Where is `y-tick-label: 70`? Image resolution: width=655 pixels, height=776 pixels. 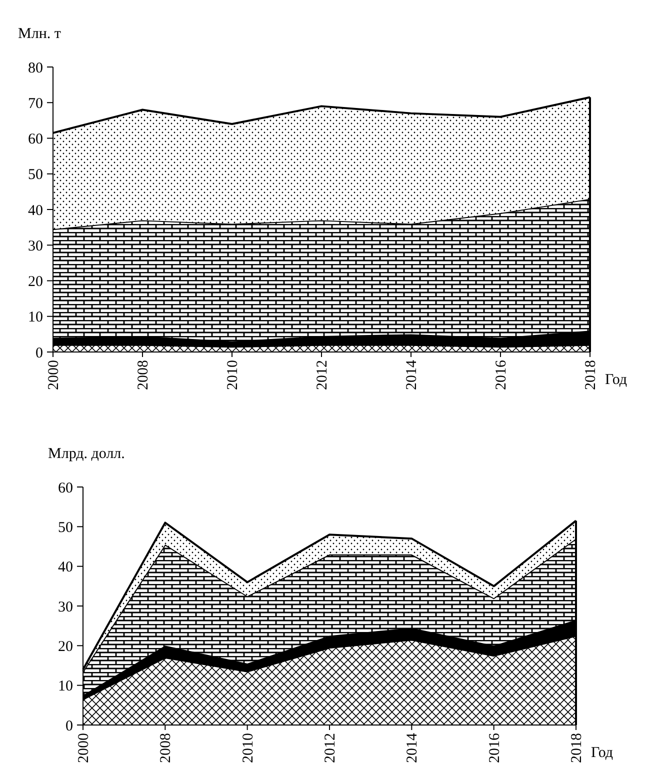 y-tick-label: 70 is located at coordinates (35, 104).